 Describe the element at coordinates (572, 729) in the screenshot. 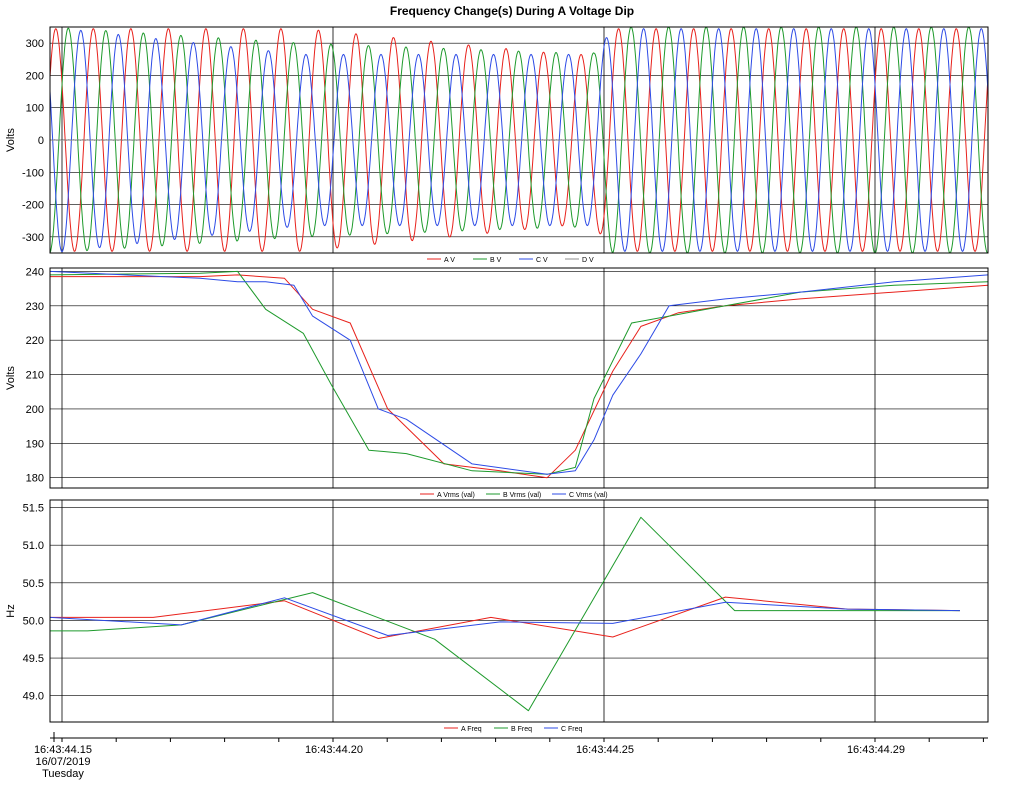

I see `legend-label: C Freq` at that location.